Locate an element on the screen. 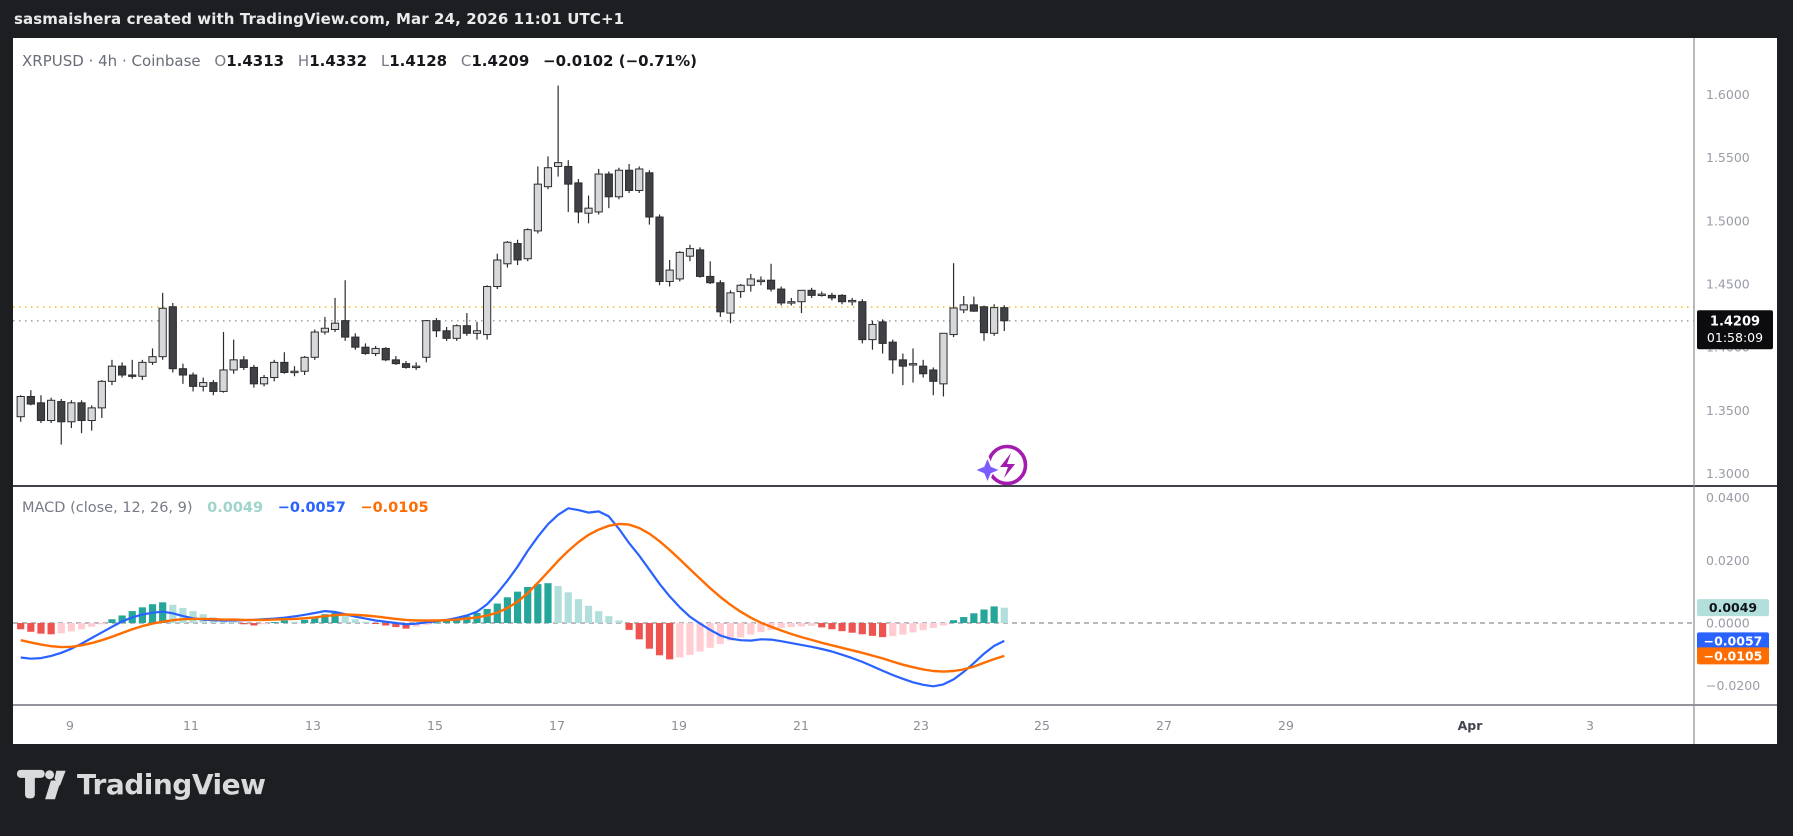 Image resolution: width=1793 pixels, height=836 pixels. time-axis: 9 11 13 15 17 19 21 23 25 27 29 Apr 3 is located at coordinates (830, 725).